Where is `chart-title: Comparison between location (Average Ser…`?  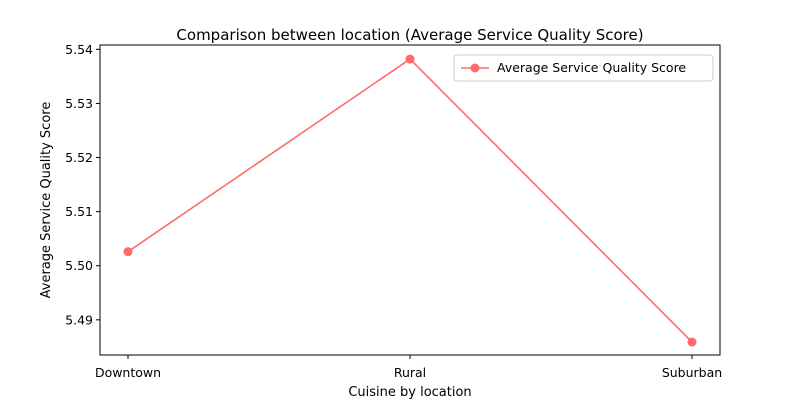 chart-title: Comparison between location (Average Ser… is located at coordinates (409, 35).